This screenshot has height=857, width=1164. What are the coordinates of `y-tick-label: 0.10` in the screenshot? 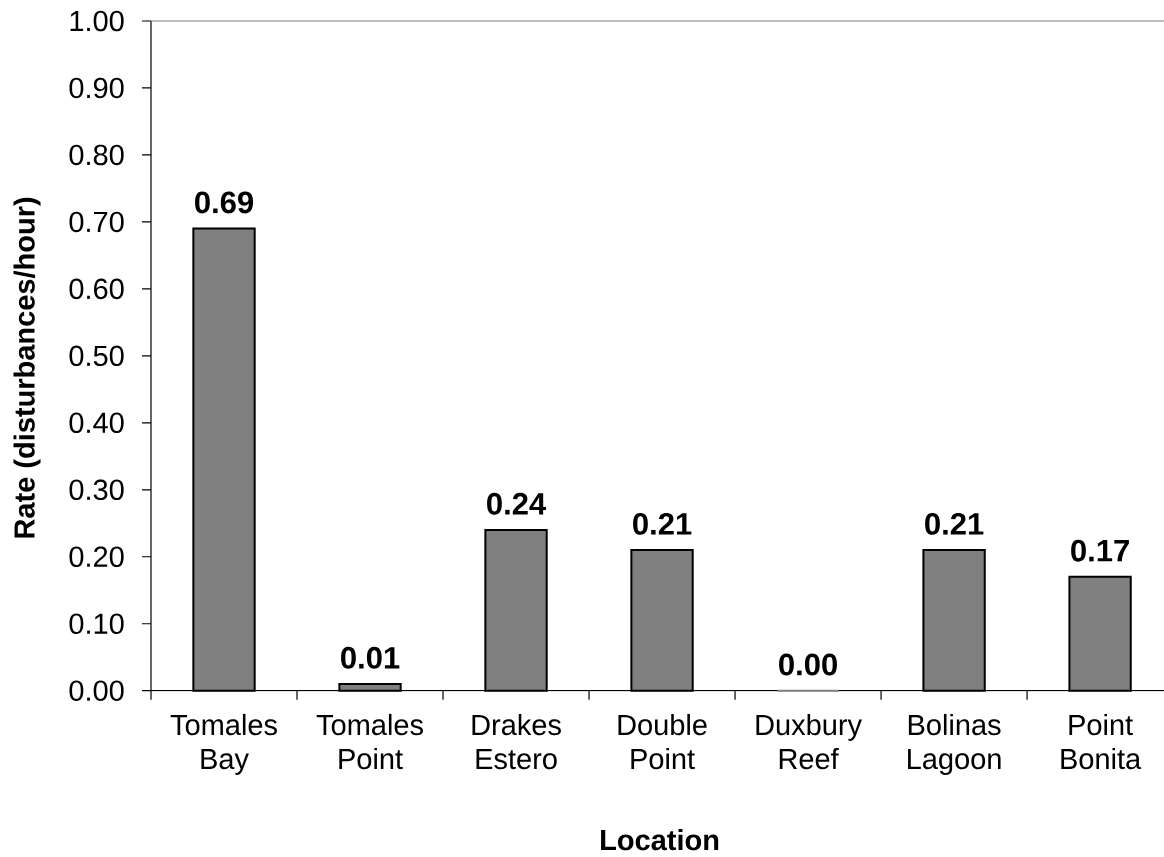 It's located at (96, 623).